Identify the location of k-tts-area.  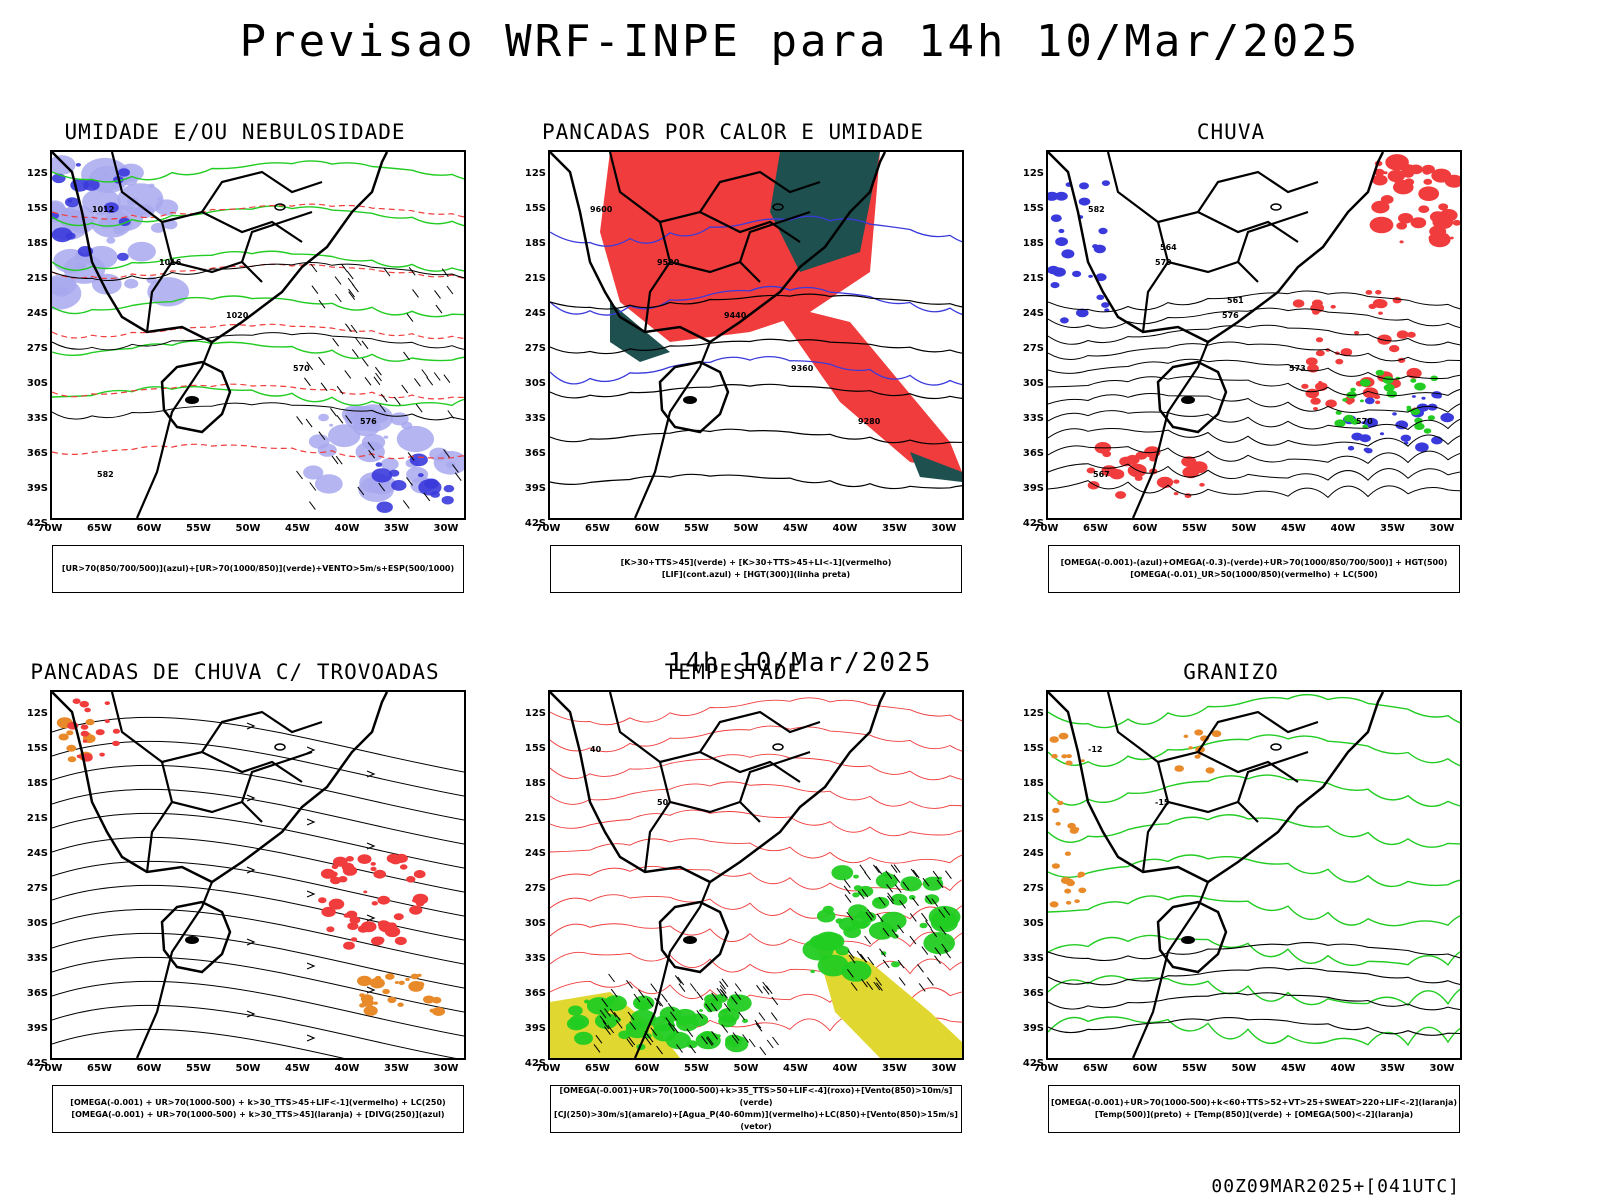
(640, 332).